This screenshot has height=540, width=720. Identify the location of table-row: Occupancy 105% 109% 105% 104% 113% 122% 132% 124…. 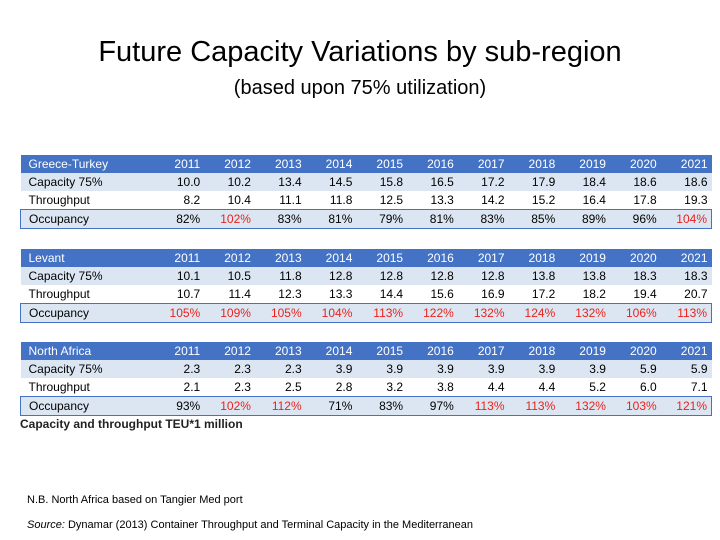
(366, 313).